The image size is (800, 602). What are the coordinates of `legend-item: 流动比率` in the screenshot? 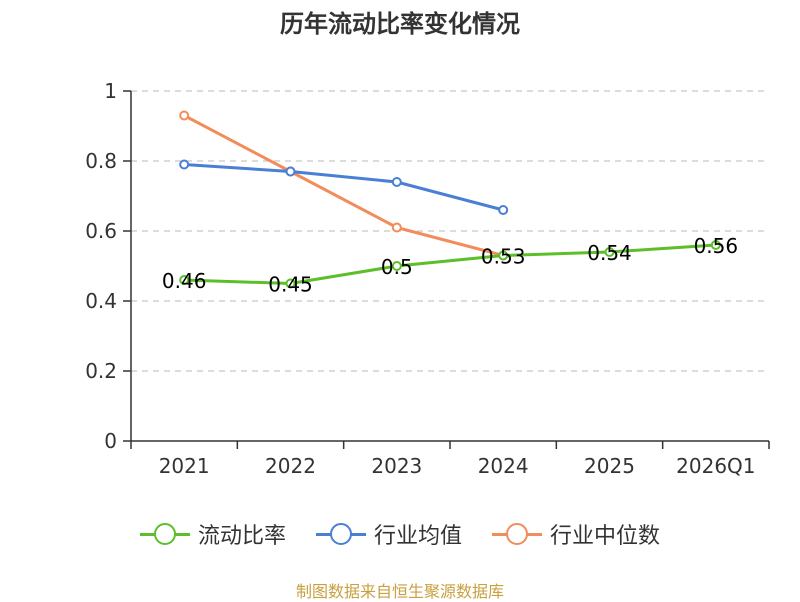 It's located at (212, 534).